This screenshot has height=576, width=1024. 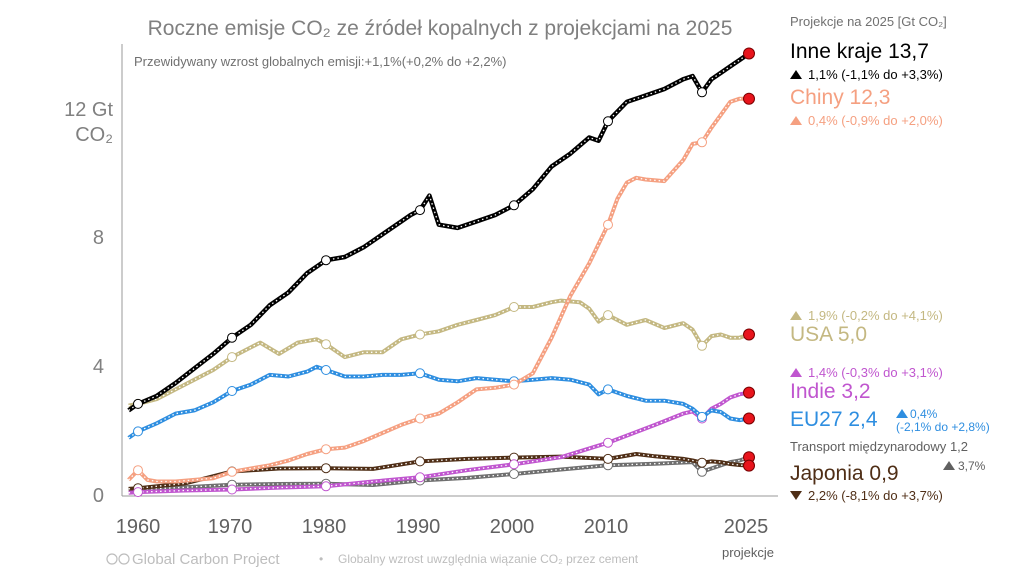 What do you see at coordinates (606, 527) in the screenshot?
I see `x-tick-label: 2010` at bounding box center [606, 527].